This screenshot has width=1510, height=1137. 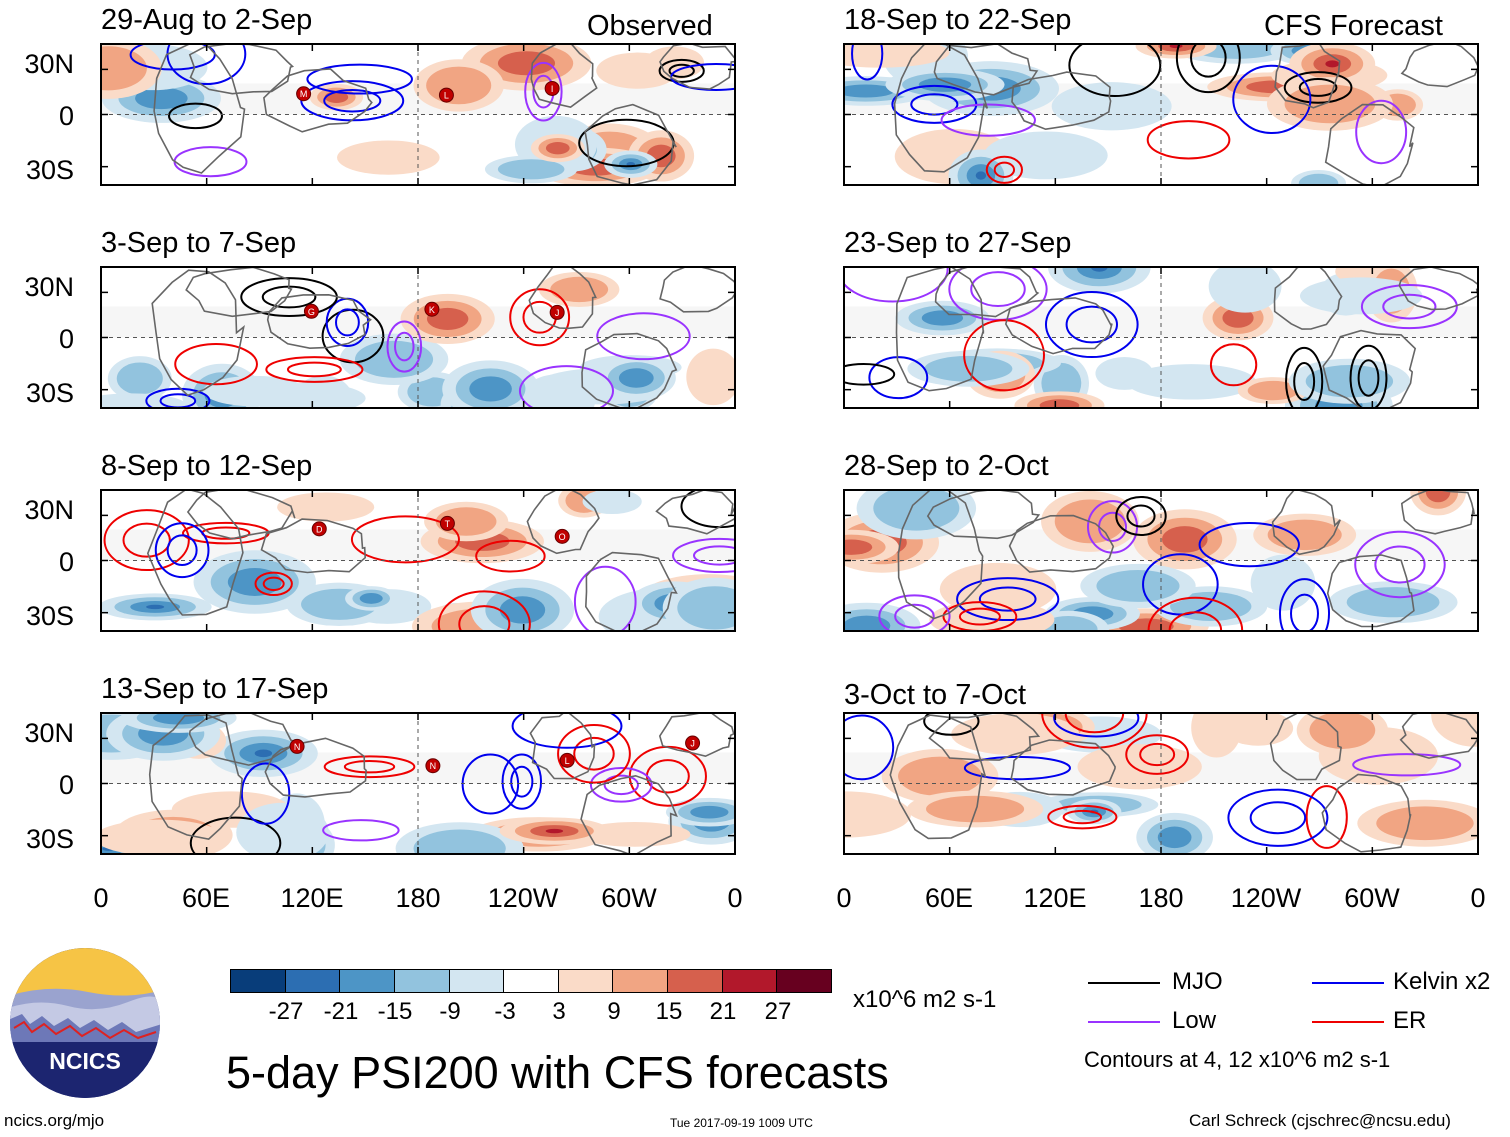 What do you see at coordinates (935, 695) in the screenshot?
I see `panel-title: 3-Oct to 7-Oct` at bounding box center [935, 695].